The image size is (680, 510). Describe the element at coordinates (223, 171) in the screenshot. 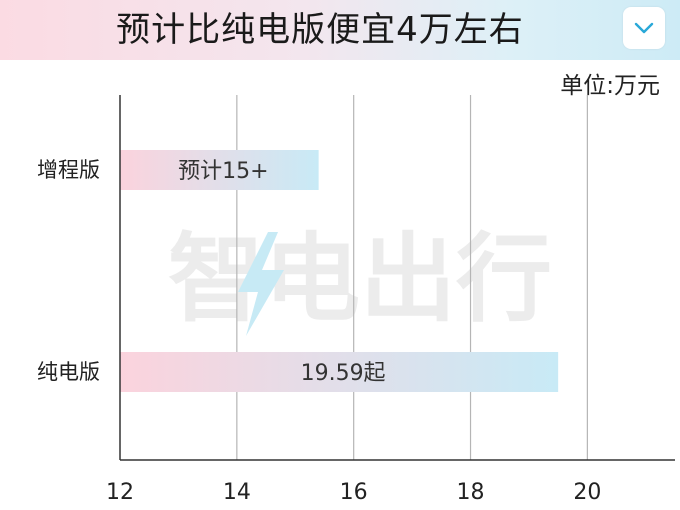

I see `data-label: 预计15+` at that location.